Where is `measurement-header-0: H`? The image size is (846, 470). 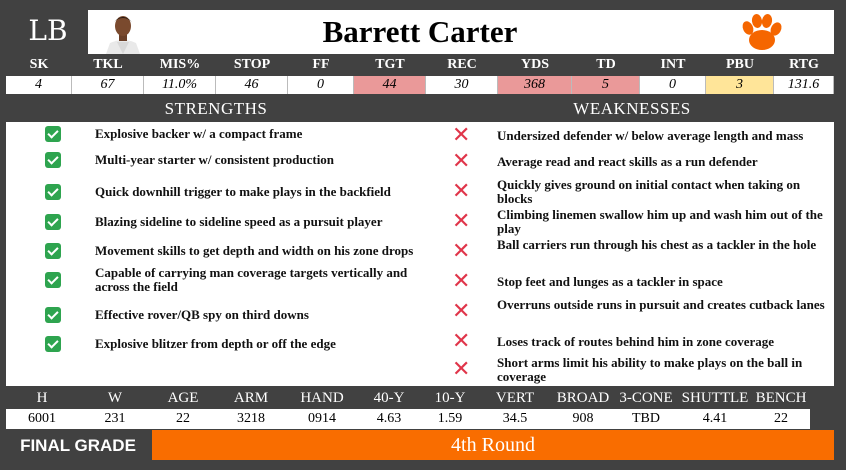
measurement-header-0: H is located at coordinates (42, 398).